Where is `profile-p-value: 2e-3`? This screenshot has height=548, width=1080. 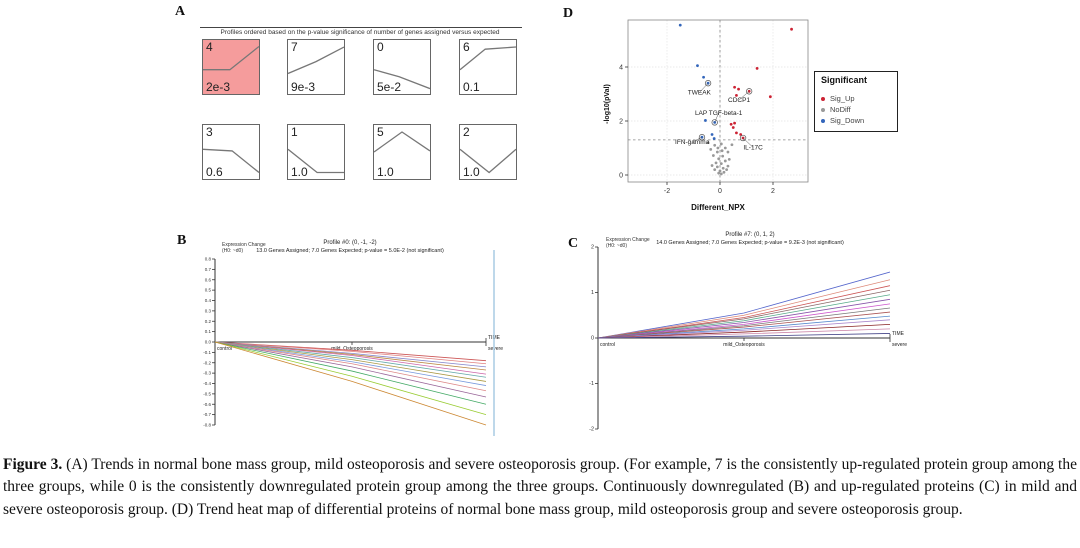
profile-p-value: 2e-3 is located at coordinates (218, 87).